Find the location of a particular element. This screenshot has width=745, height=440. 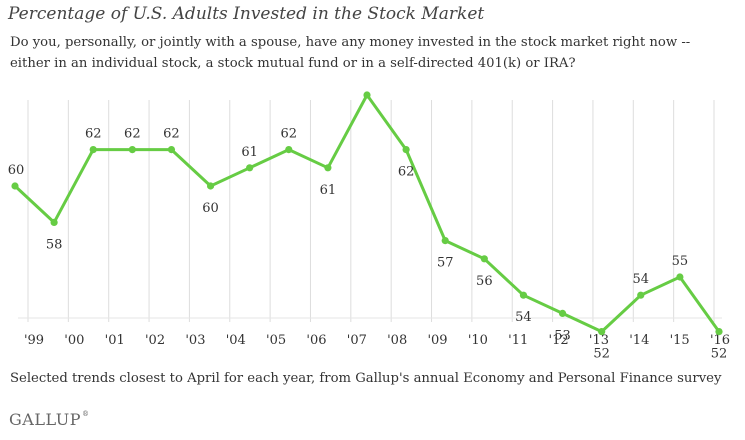

x-tick-label: '11 is located at coordinates (518, 340).